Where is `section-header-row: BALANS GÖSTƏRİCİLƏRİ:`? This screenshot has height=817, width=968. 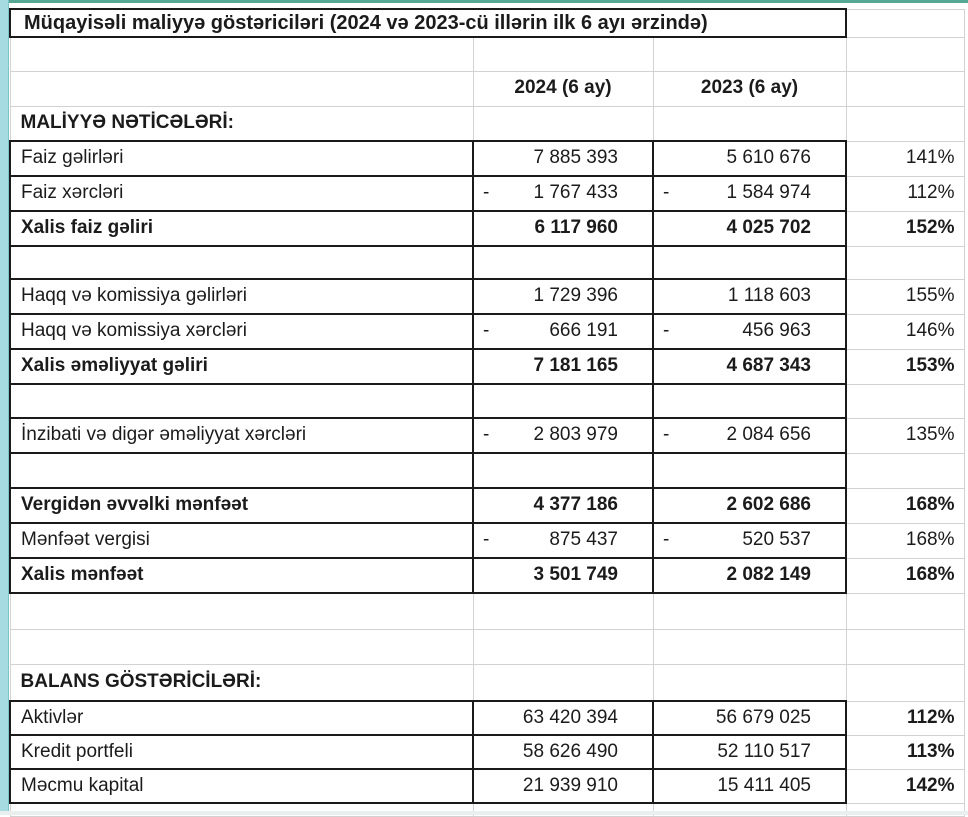 section-header-row: BALANS GÖSTƏRİCİLƏRİ: is located at coordinates (487, 682).